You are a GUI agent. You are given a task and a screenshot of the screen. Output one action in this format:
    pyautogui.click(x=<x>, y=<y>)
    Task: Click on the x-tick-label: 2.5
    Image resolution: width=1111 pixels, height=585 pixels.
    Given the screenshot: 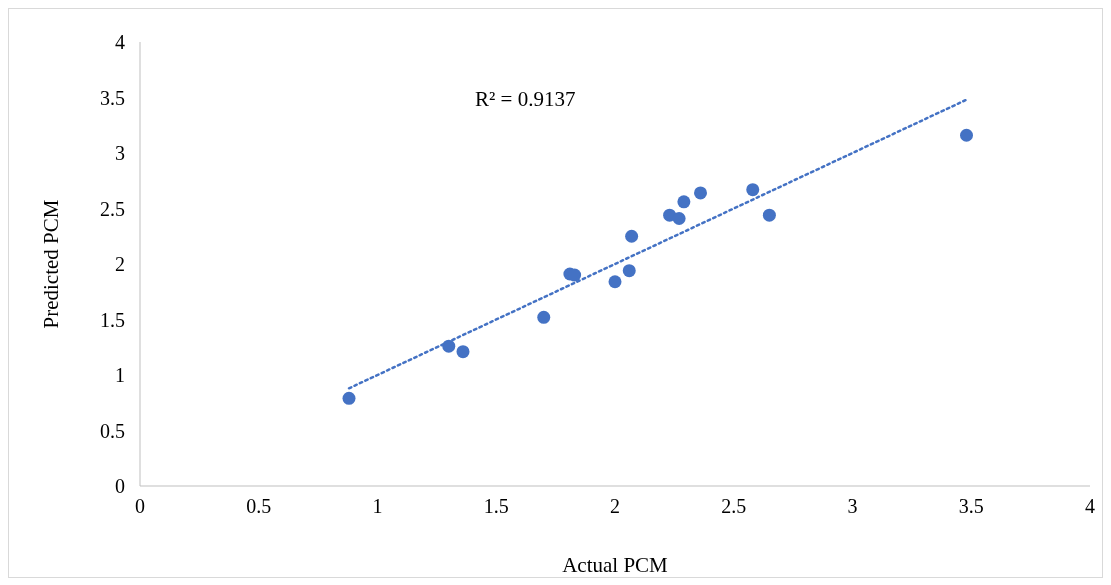 What is the action you would take?
    pyautogui.click(x=734, y=506)
    